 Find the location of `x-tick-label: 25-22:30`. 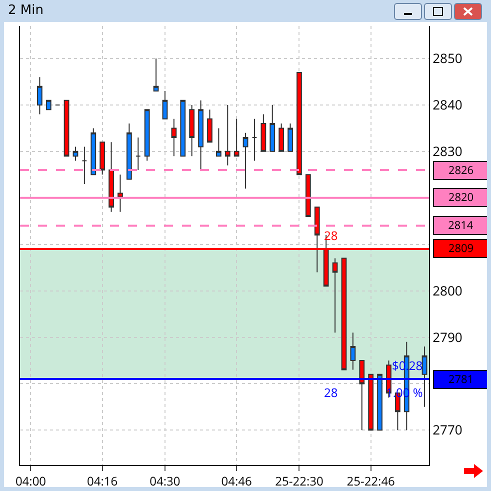

x-tick-label: 25-22:30 is located at coordinates (299, 481).